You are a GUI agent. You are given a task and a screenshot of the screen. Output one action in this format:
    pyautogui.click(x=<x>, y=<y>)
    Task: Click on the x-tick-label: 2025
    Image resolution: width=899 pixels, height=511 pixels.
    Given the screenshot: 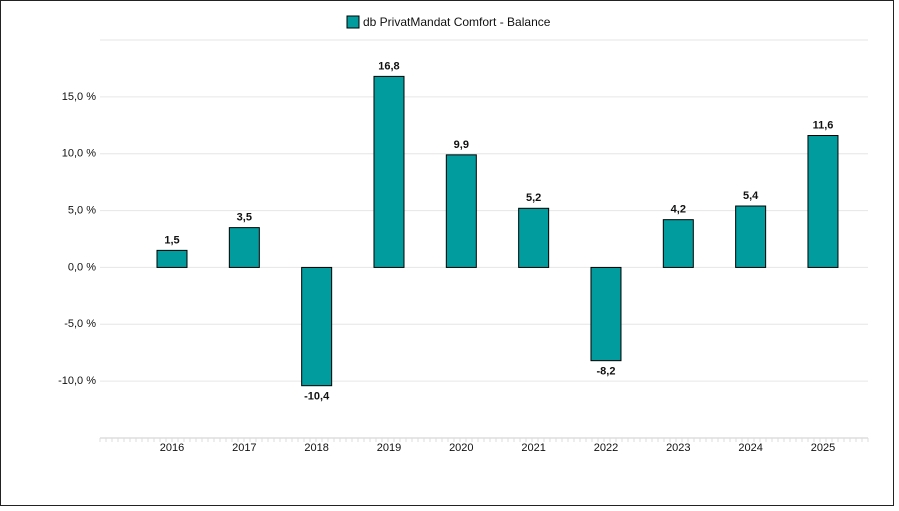 What is the action you would take?
    pyautogui.click(x=823, y=448)
    